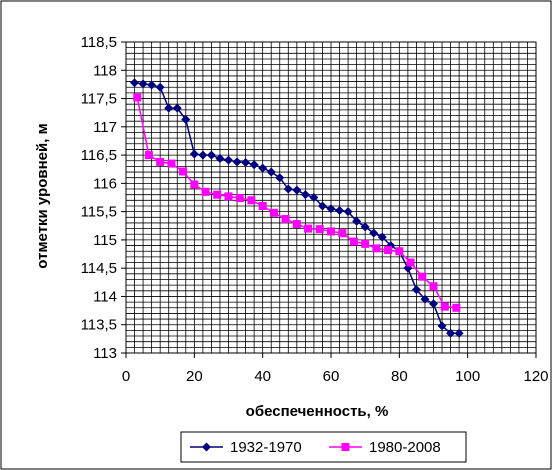 The image size is (552, 470). I want to click on x-axis-ticks: 0 20 40 60 80 100 120, so click(335, 369).